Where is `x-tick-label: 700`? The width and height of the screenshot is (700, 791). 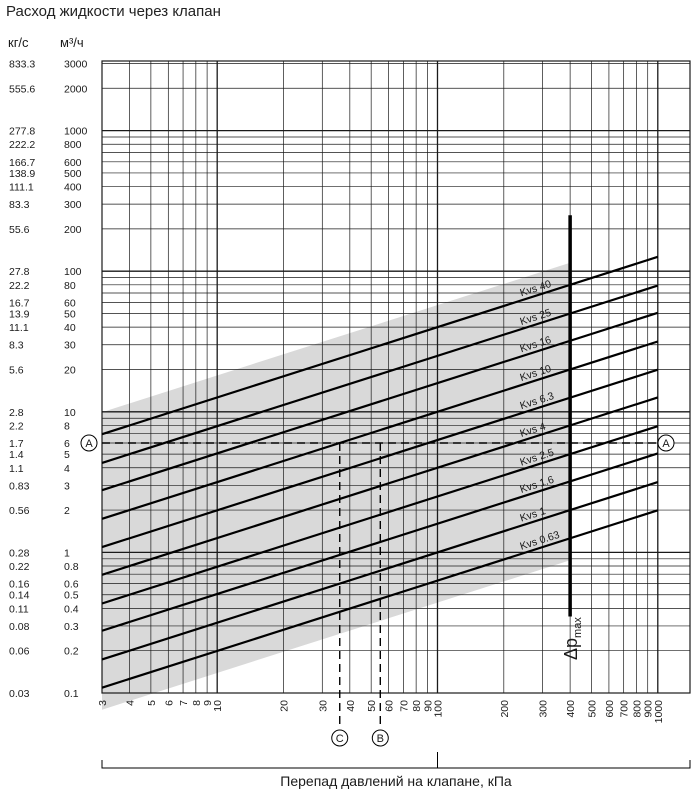 x-tick-label: 700 is located at coordinates (625, 709).